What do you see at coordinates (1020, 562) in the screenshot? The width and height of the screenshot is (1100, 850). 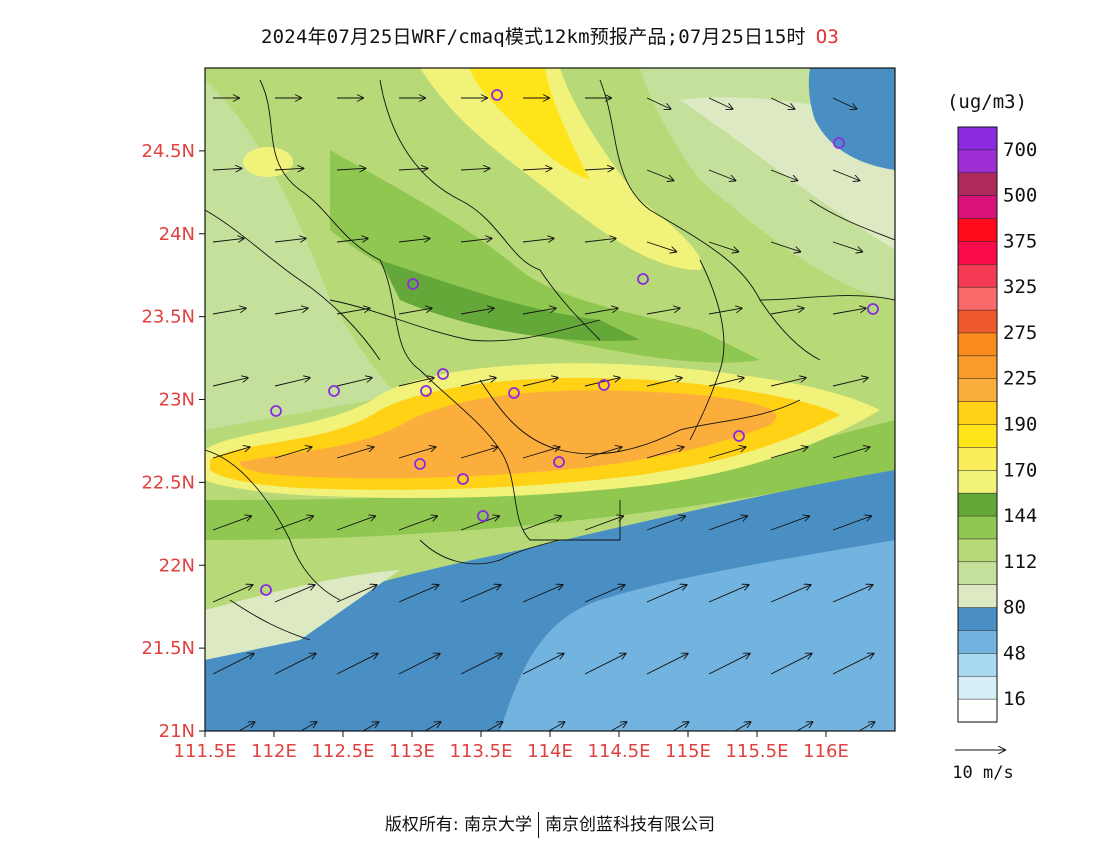 I see `legend-label: 112` at bounding box center [1020, 562].